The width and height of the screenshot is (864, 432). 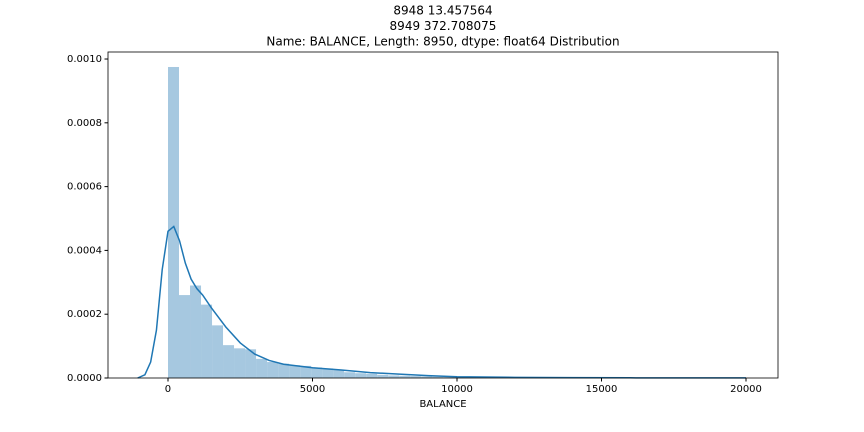 I want to click on x-tick-label: 0, so click(x=168, y=389).